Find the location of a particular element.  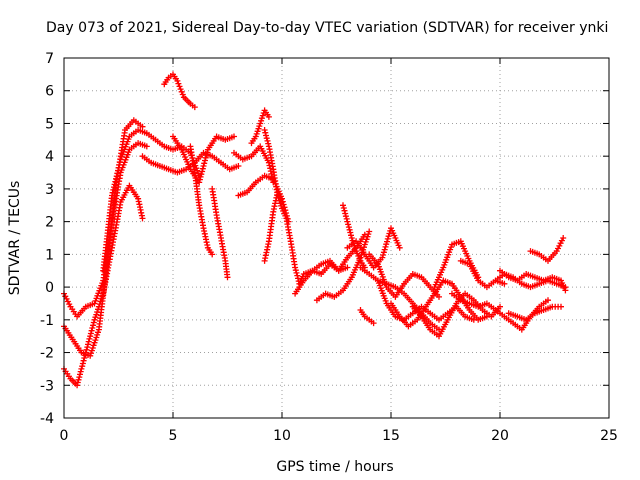

y-tick-label: -1 is located at coordinates (47, 321).